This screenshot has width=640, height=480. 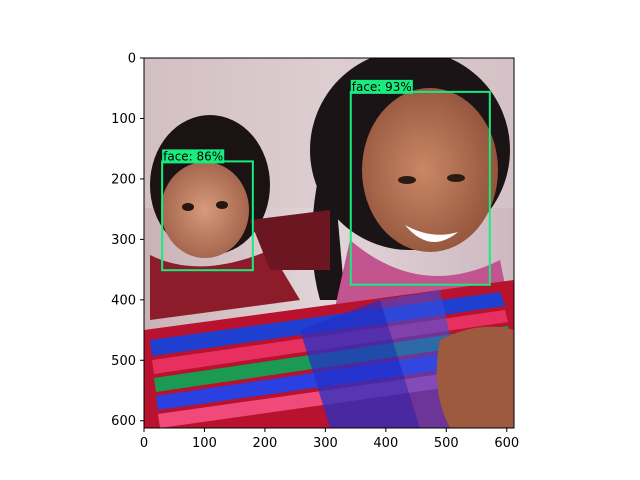 I want to click on x-tick-label: 500, so click(x=446, y=443).